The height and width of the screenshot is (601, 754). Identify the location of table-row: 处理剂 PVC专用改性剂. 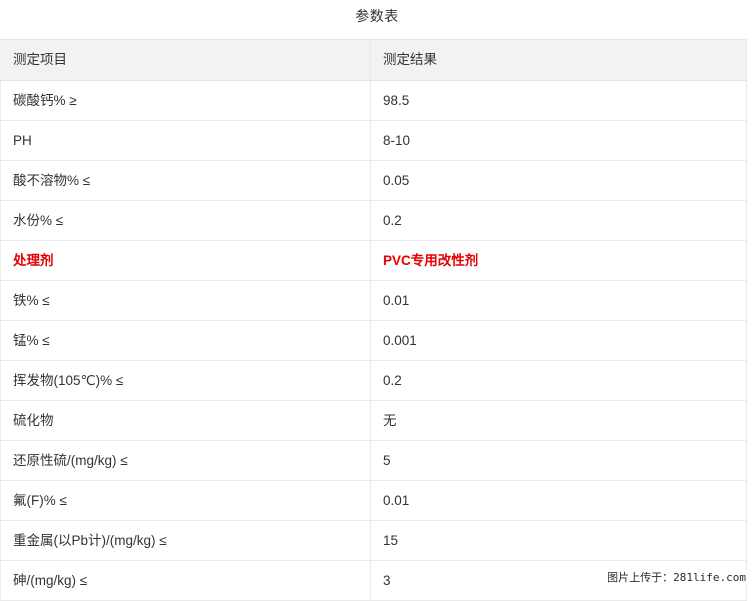
(373, 260).